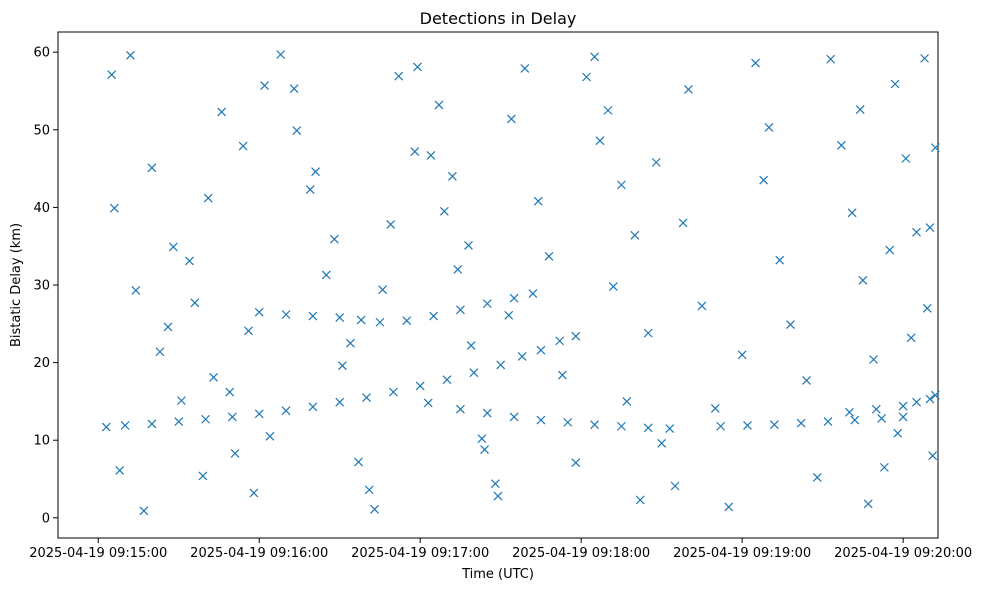 This screenshot has height=594, width=985. Describe the element at coordinates (41, 363) in the screenshot. I see `y-tick-label: 20` at that location.